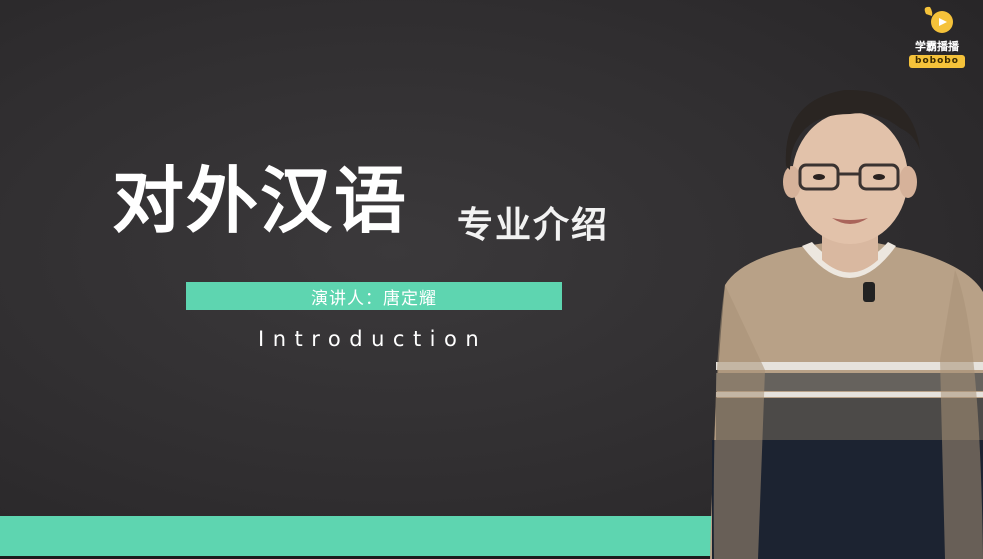 Image resolution: width=983 pixels, height=559 pixels. I want to click on bottom-edge, so click(491, 557).